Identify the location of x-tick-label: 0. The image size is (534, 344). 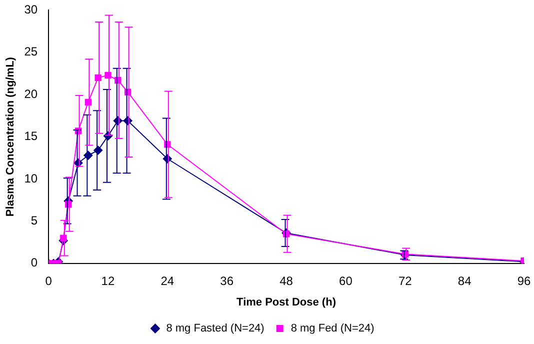
(48, 281).